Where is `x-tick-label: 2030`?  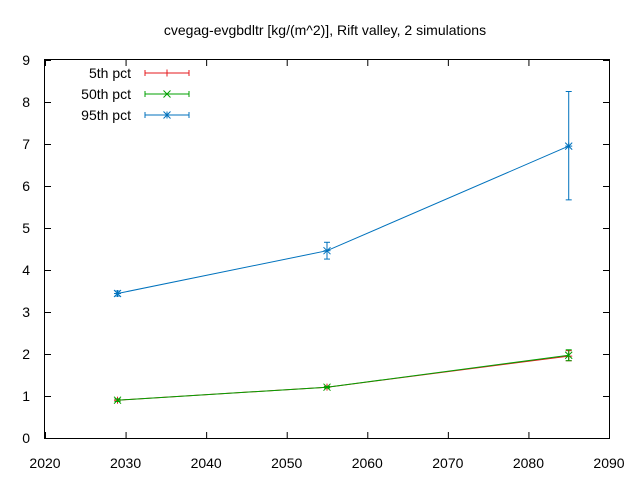 x-tick-label: 2030 is located at coordinates (125, 463).